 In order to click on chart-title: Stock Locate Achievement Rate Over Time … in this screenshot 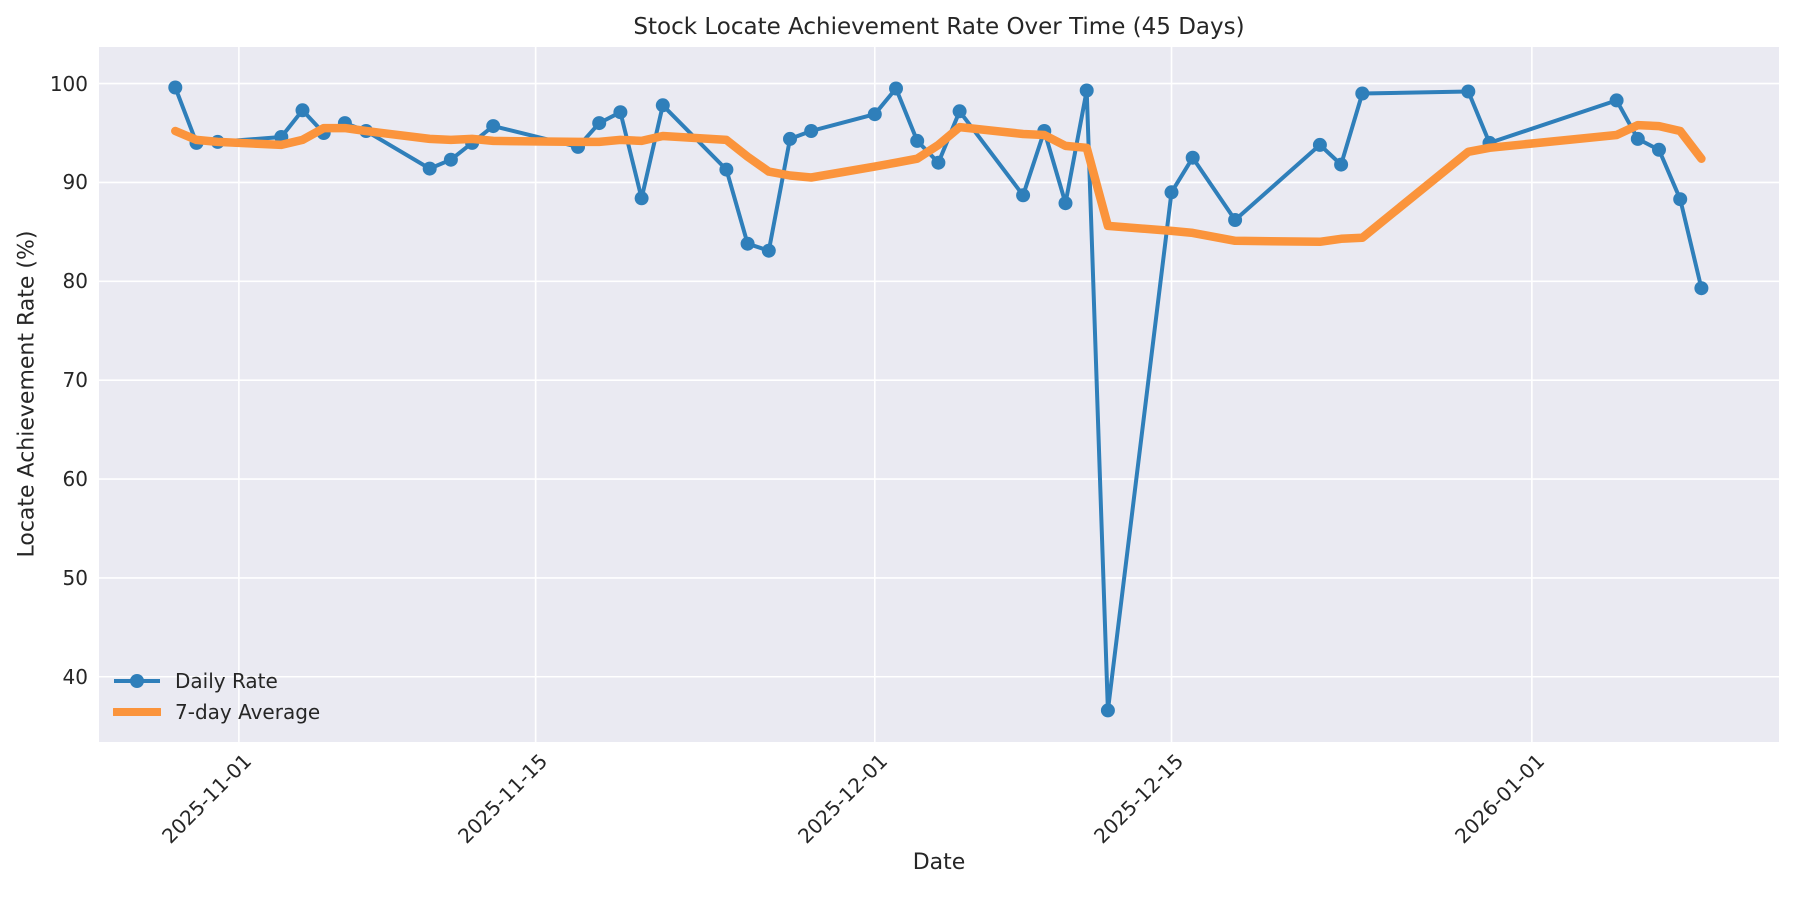, I will do `click(939, 27)`.